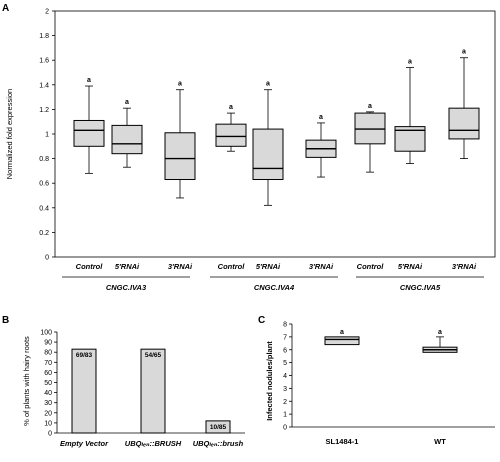 Image resolution: width=500 pixels, height=462 pixels. I want to click on y-tick-label: 8, so click(285, 325).